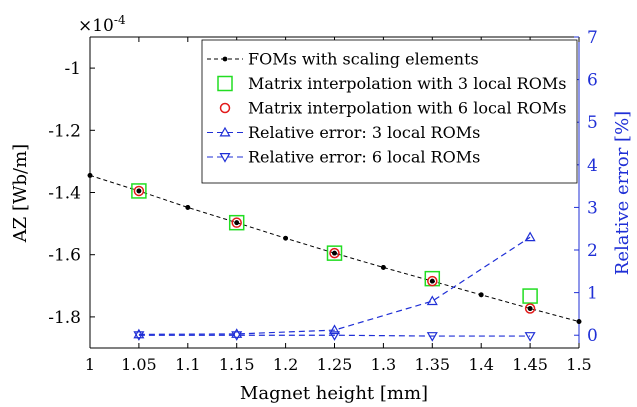 This screenshot has height=407, width=637. Describe the element at coordinates (592, 294) in the screenshot. I see `y-right-tick-label: 1` at that location.